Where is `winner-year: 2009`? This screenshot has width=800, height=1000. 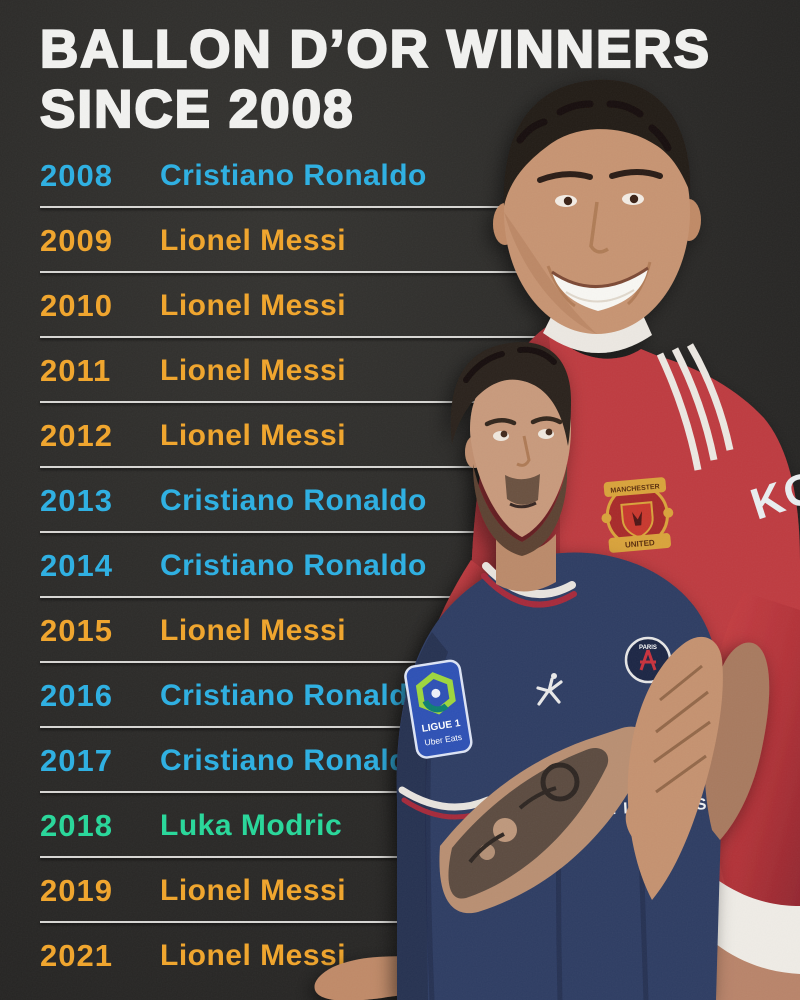 winner-year: 2009 is located at coordinates (76, 240).